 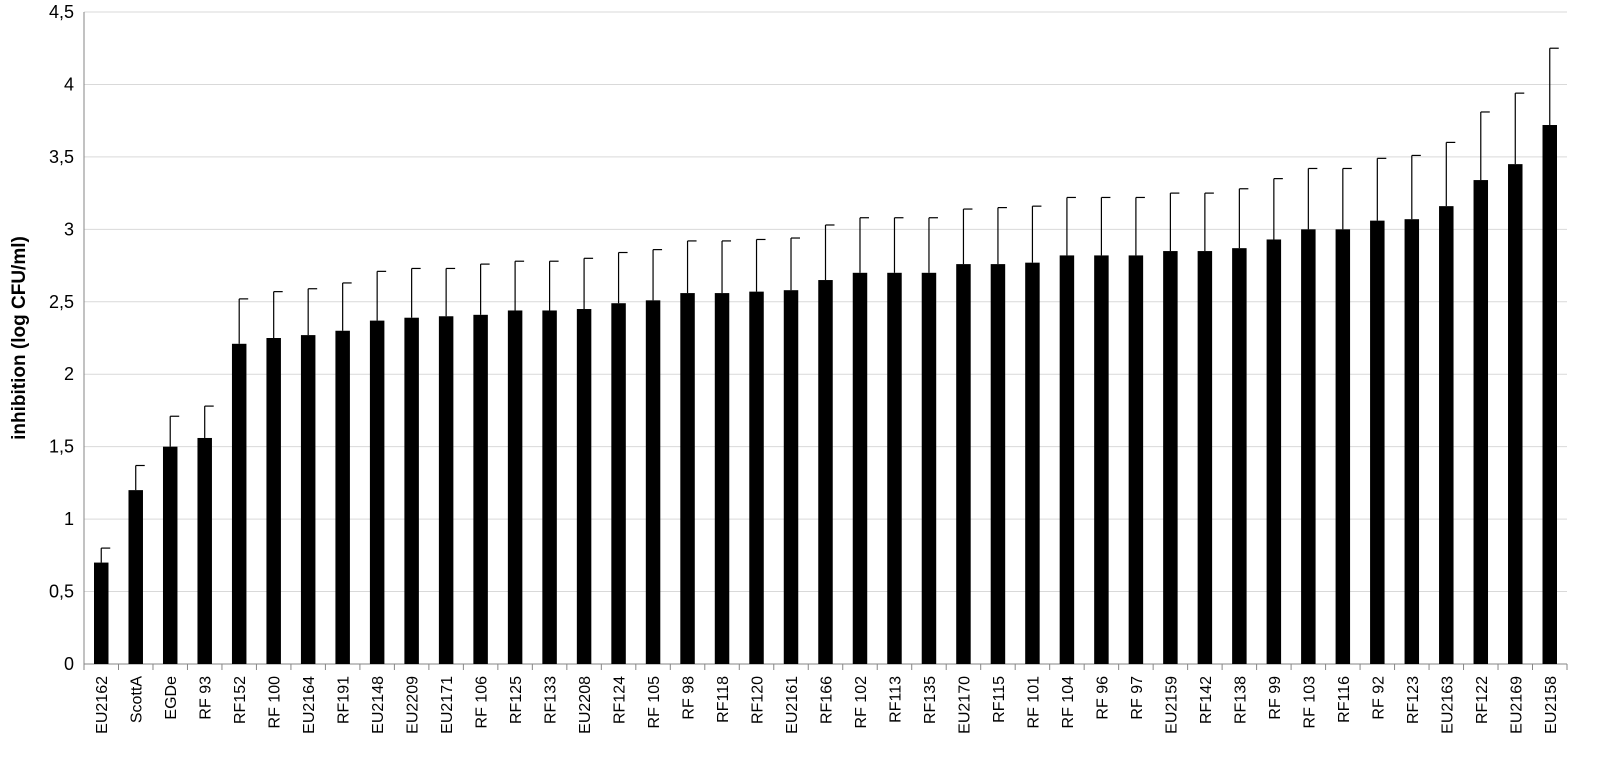 What do you see at coordinates (61, 12) in the screenshot?
I see `y-tick-label: 4,5` at bounding box center [61, 12].